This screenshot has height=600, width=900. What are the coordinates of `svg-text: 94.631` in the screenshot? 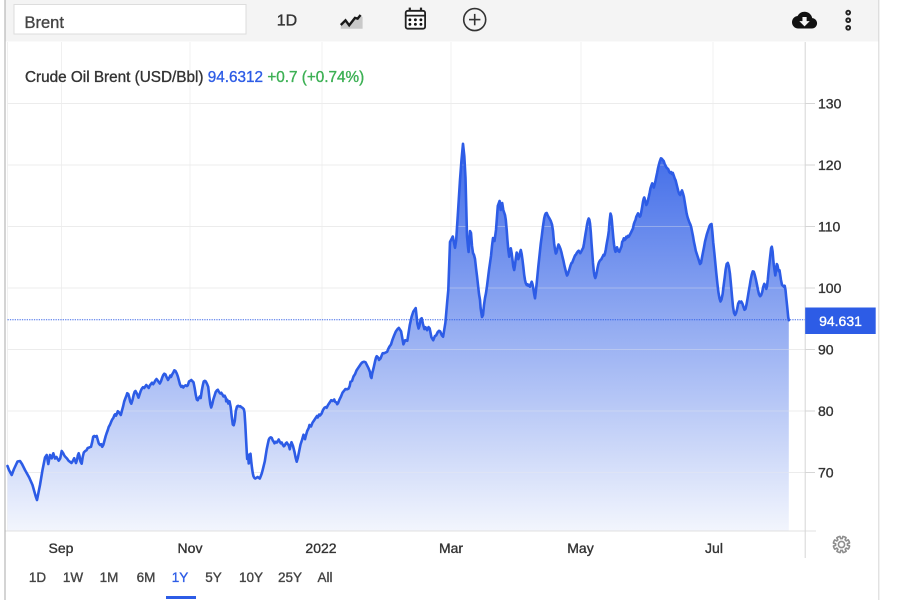 It's located at (840, 321).